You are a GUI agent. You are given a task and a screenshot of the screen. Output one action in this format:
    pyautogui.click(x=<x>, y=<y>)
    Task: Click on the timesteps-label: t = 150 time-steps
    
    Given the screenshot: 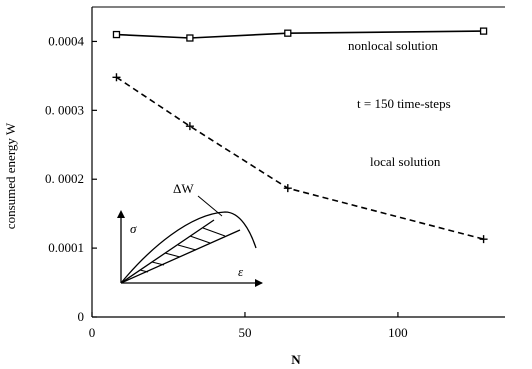 What is the action you would take?
    pyautogui.click(x=404, y=103)
    